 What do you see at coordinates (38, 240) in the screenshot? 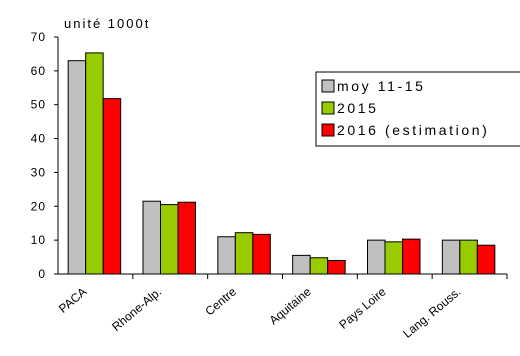
I see `y-tick-label: 10` at bounding box center [38, 240].